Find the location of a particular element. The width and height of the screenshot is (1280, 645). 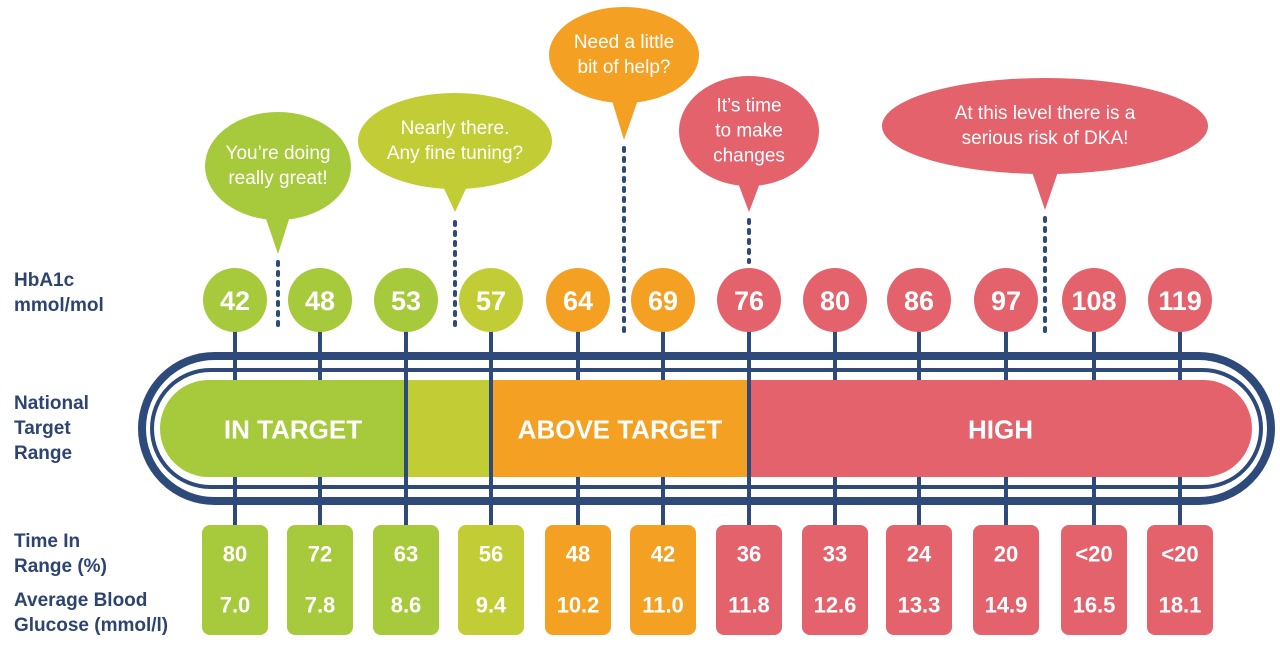

time-in-range-value: 42 is located at coordinates (663, 554).